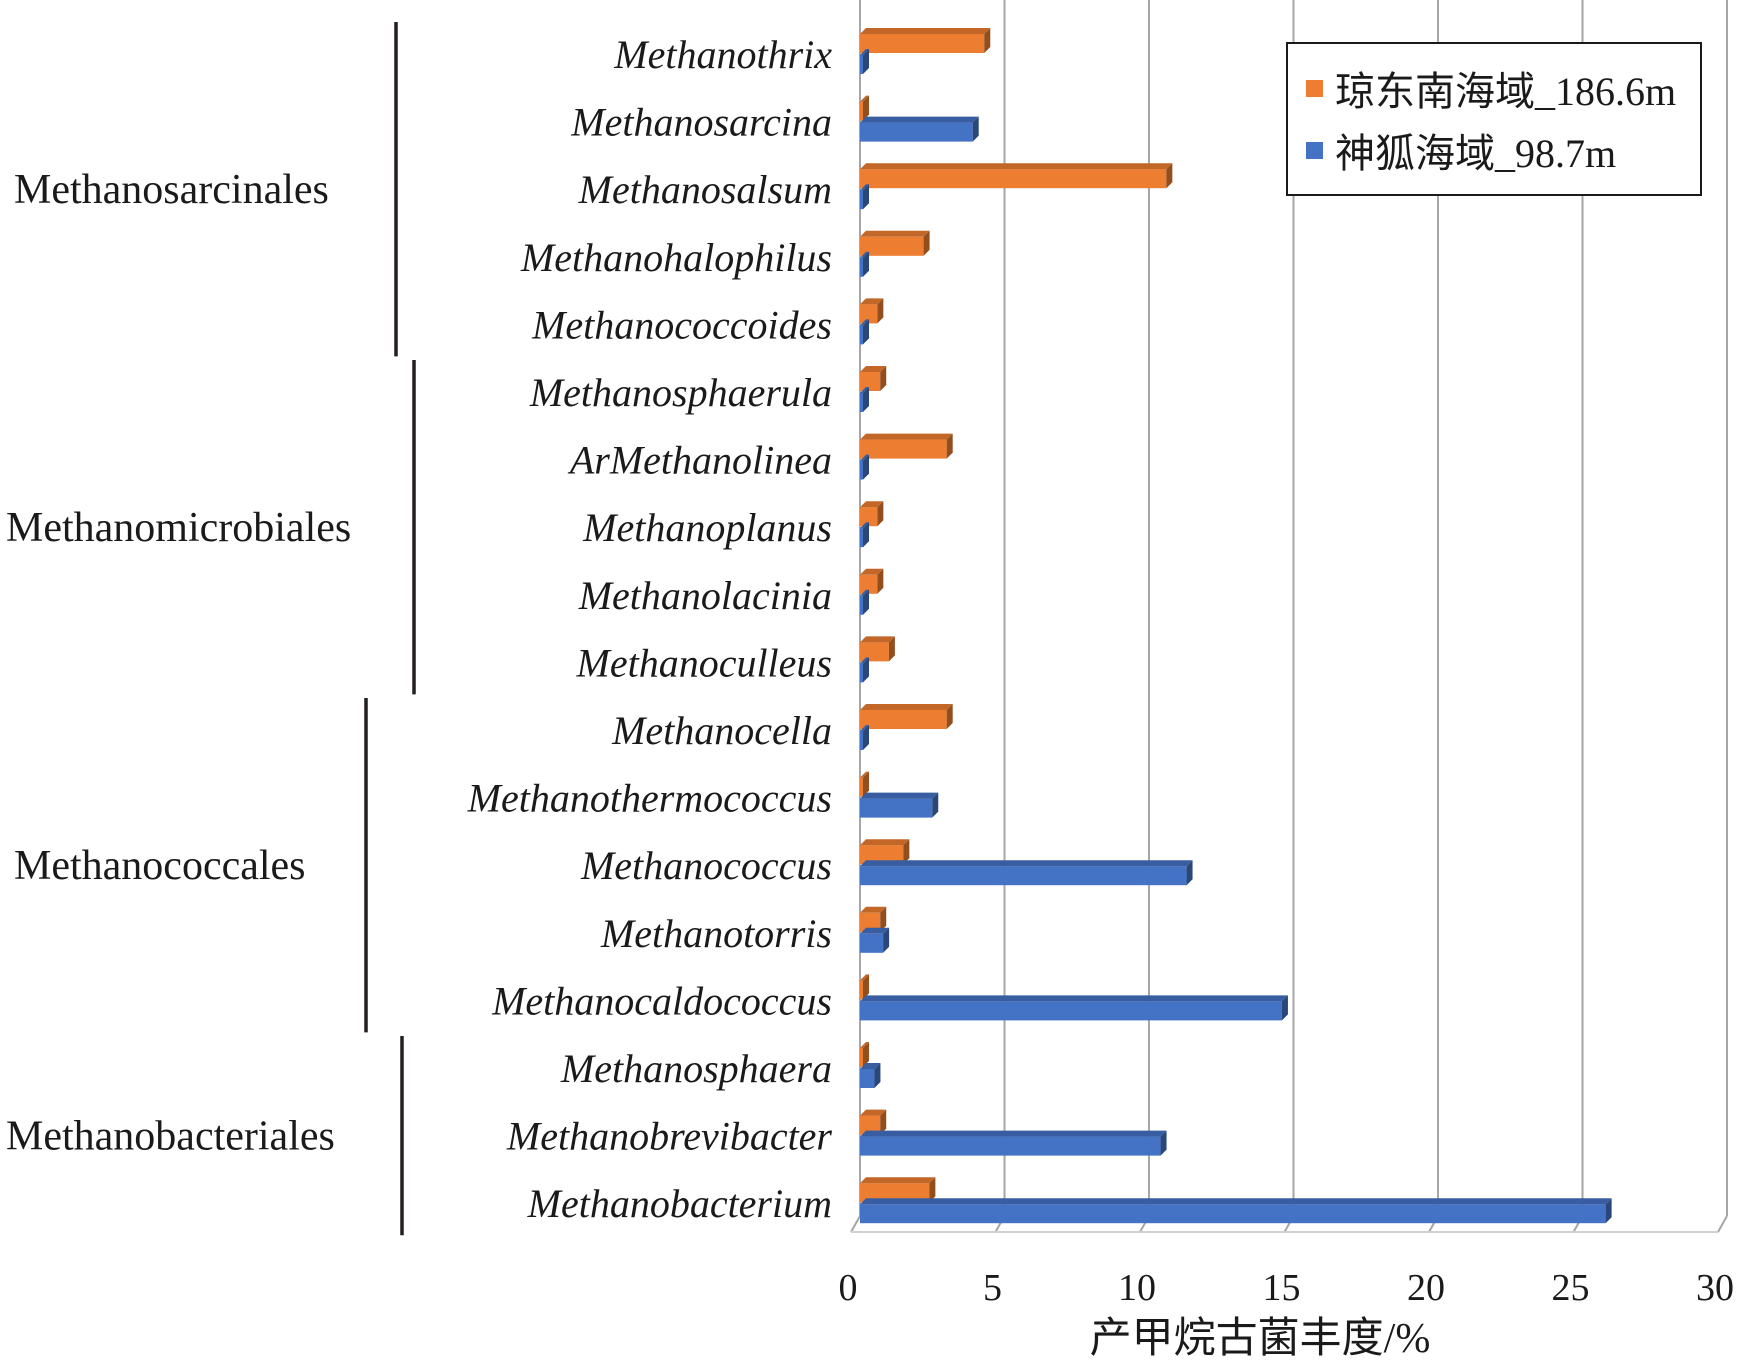 The image size is (1740, 1361). What do you see at coordinates (649, 798) in the screenshot?
I see `category-label-11: Methanothermococcus` at bounding box center [649, 798].